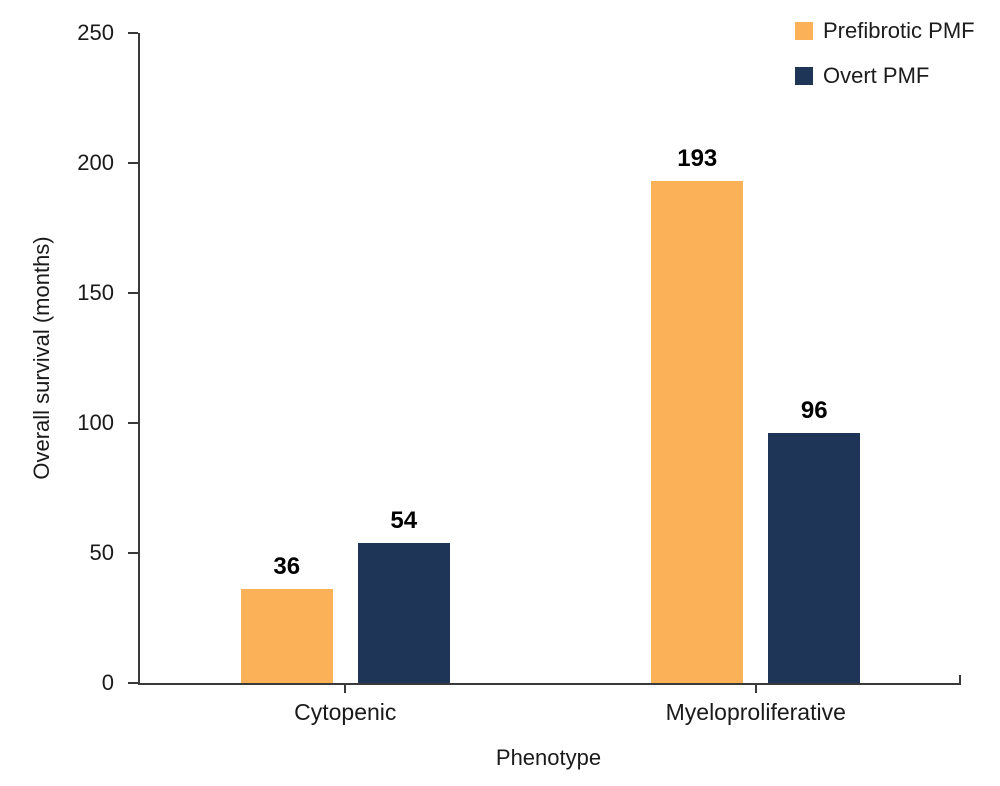  Describe the element at coordinates (960, 680) in the screenshot. I see `x-axis-end-tick` at that location.